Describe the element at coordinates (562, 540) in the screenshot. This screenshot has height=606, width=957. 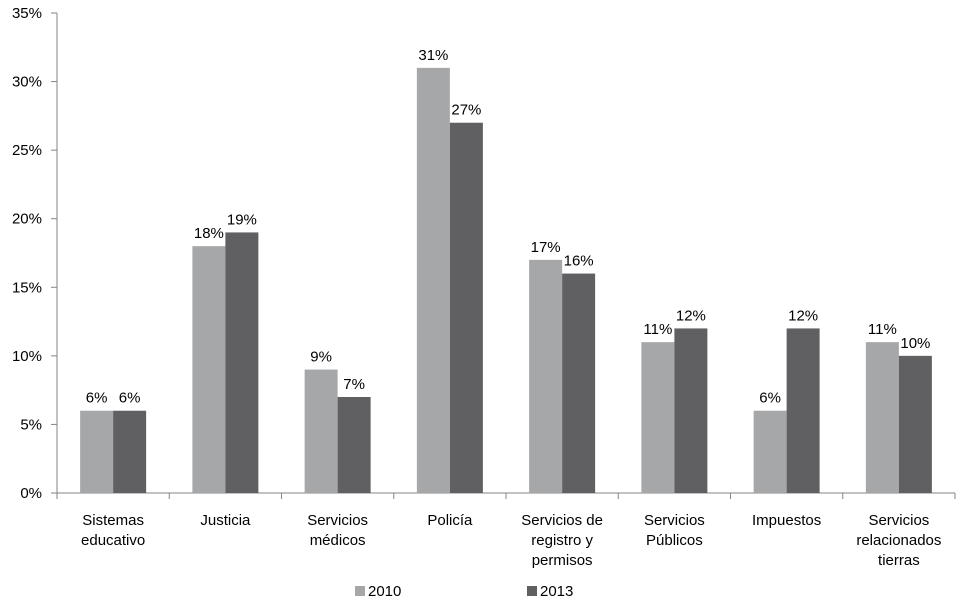
I see `x-tick-label: Servicios de registro y permisos` at that location.